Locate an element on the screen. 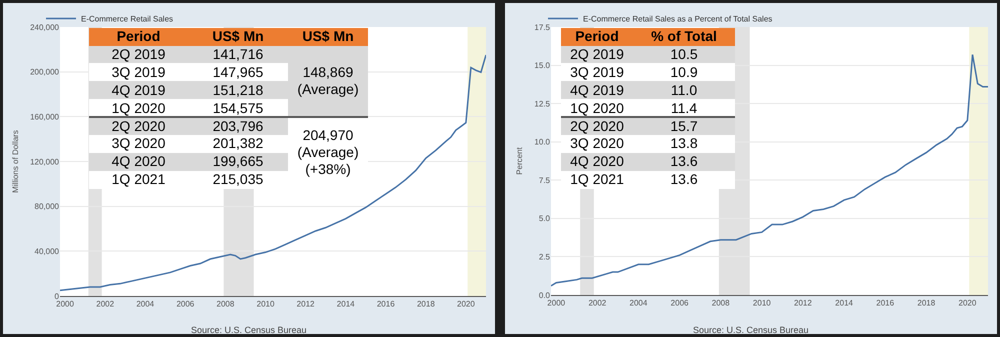 Image resolution: width=1000 pixels, height=337 pixels. y-tick-label: 0.0 is located at coordinates (544, 295).